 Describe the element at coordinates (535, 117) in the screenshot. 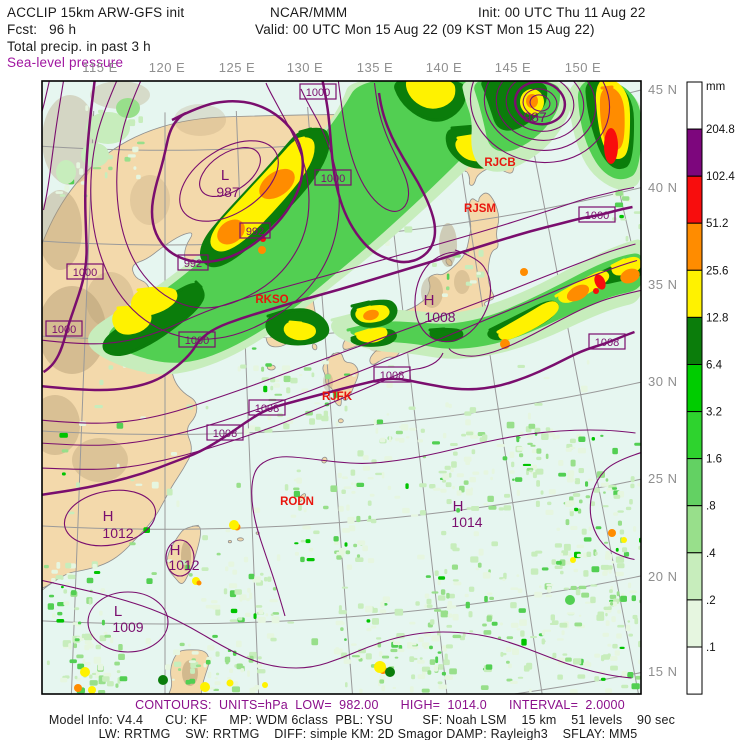

I see `pressure-center-value: 987` at that location.